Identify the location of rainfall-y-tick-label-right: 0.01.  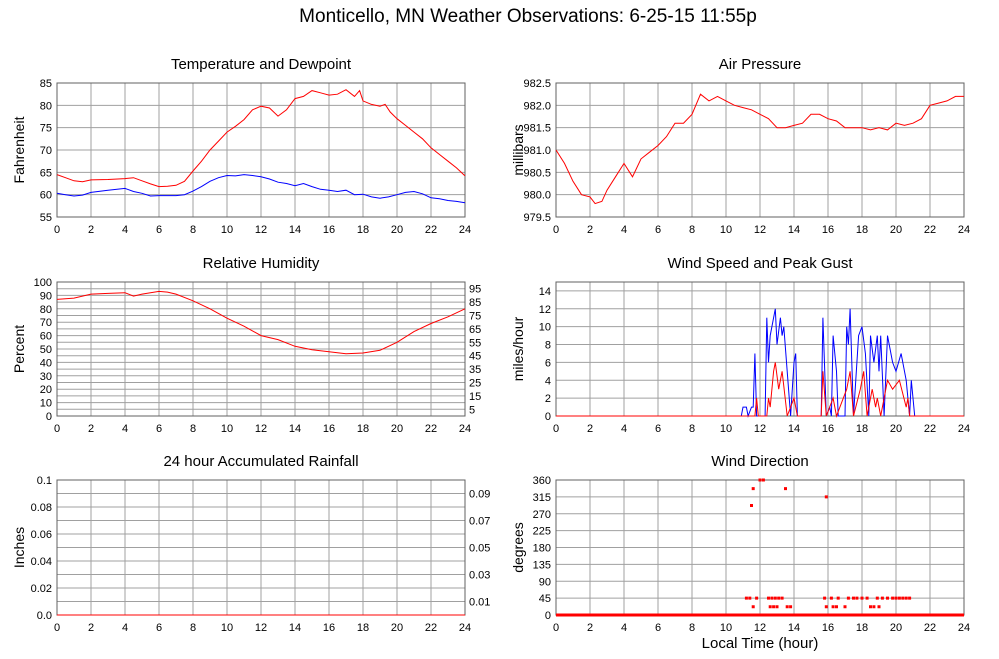
(479, 603).